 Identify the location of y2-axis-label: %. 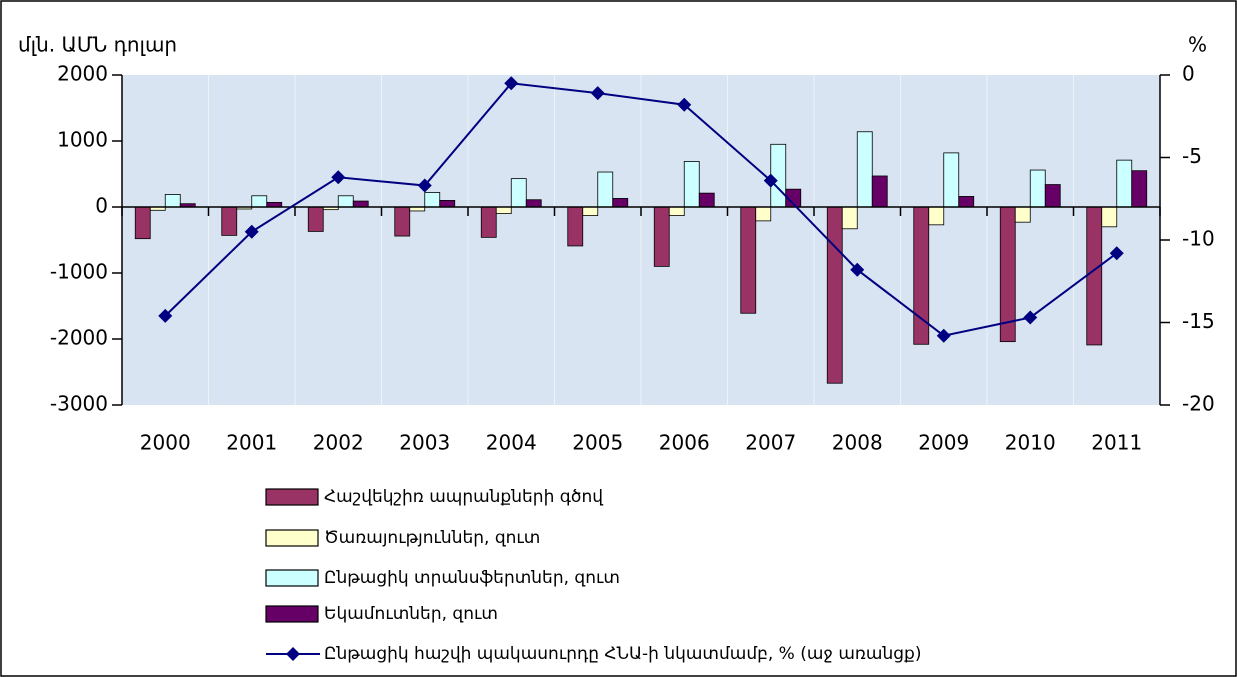
(1197, 45).